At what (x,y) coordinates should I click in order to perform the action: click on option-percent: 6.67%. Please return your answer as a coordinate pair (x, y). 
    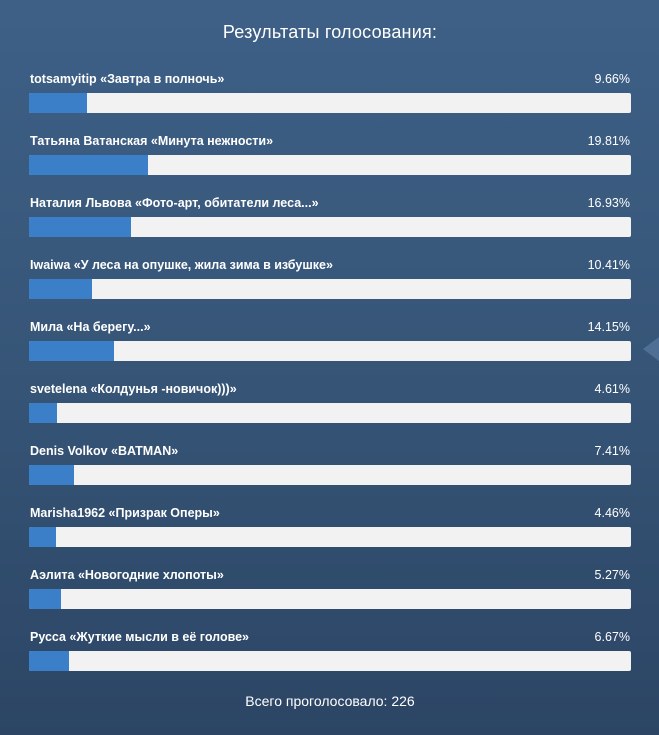
    Looking at the image, I should click on (612, 637).